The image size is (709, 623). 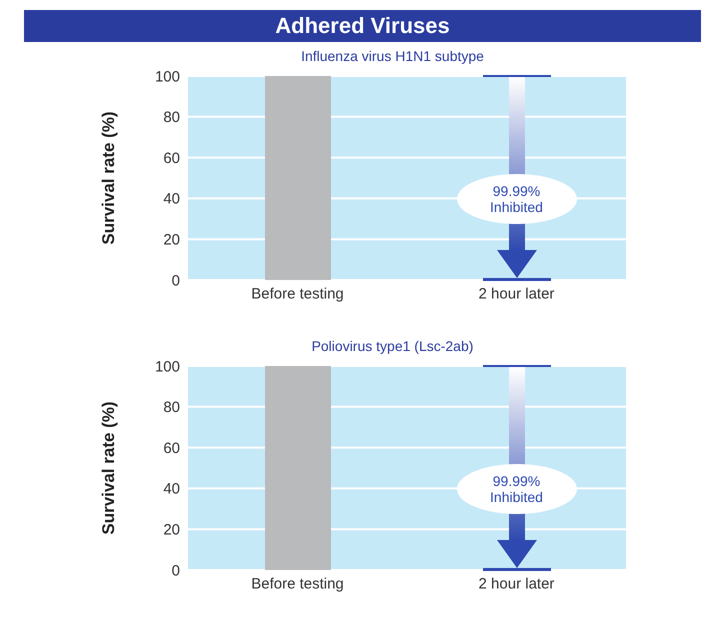 I want to click on chart-title: Adhered Viruses, so click(x=362, y=26).